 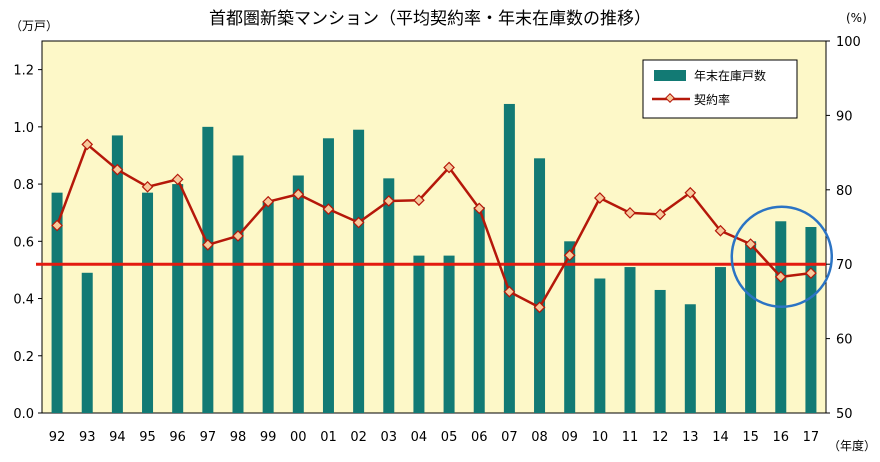 I want to click on y-right-unit: (%), so click(x=856, y=18).